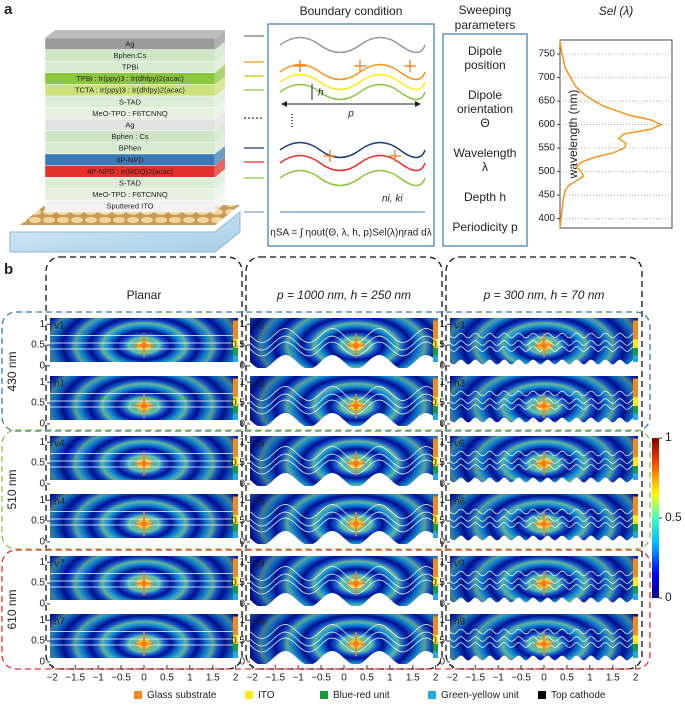 The width and height of the screenshot is (685, 705). Describe the element at coordinates (167, 678) in the screenshot. I see `x-tick-label: 0.5` at that location.